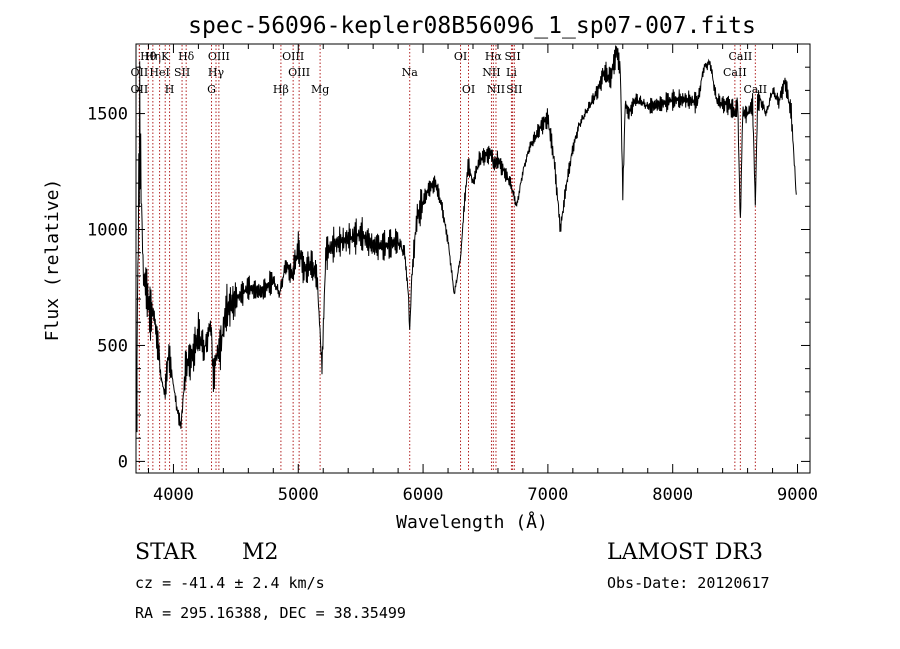  What do you see at coordinates (112, 346) in the screenshot?
I see `y-tick-label: 500` at bounding box center [112, 346].